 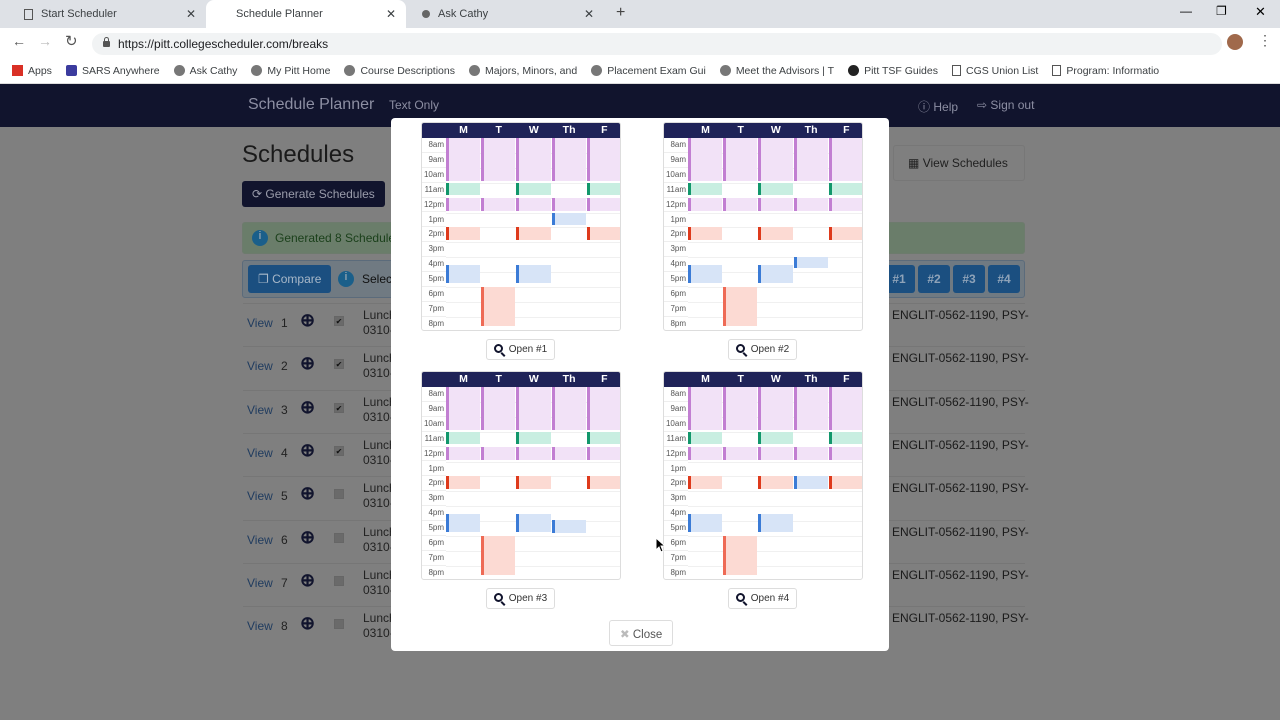 What do you see at coordinates (1105, 70) in the screenshot?
I see `bookmark-program: Program: Informatio` at bounding box center [1105, 70].